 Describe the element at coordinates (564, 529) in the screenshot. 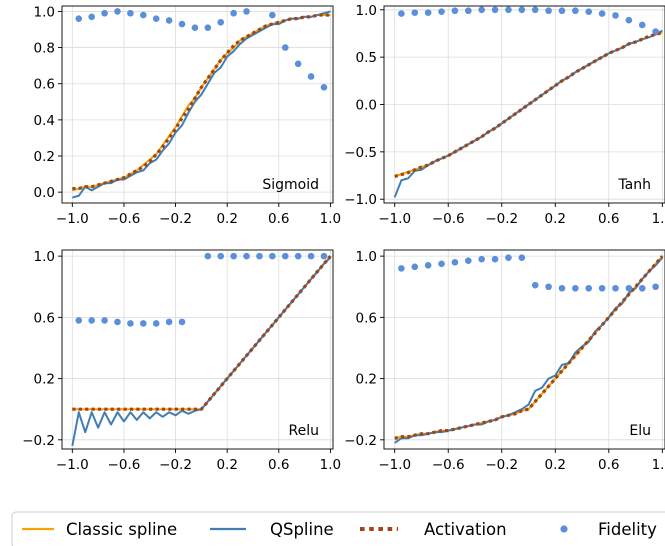

I see `legend-swatch` at that location.